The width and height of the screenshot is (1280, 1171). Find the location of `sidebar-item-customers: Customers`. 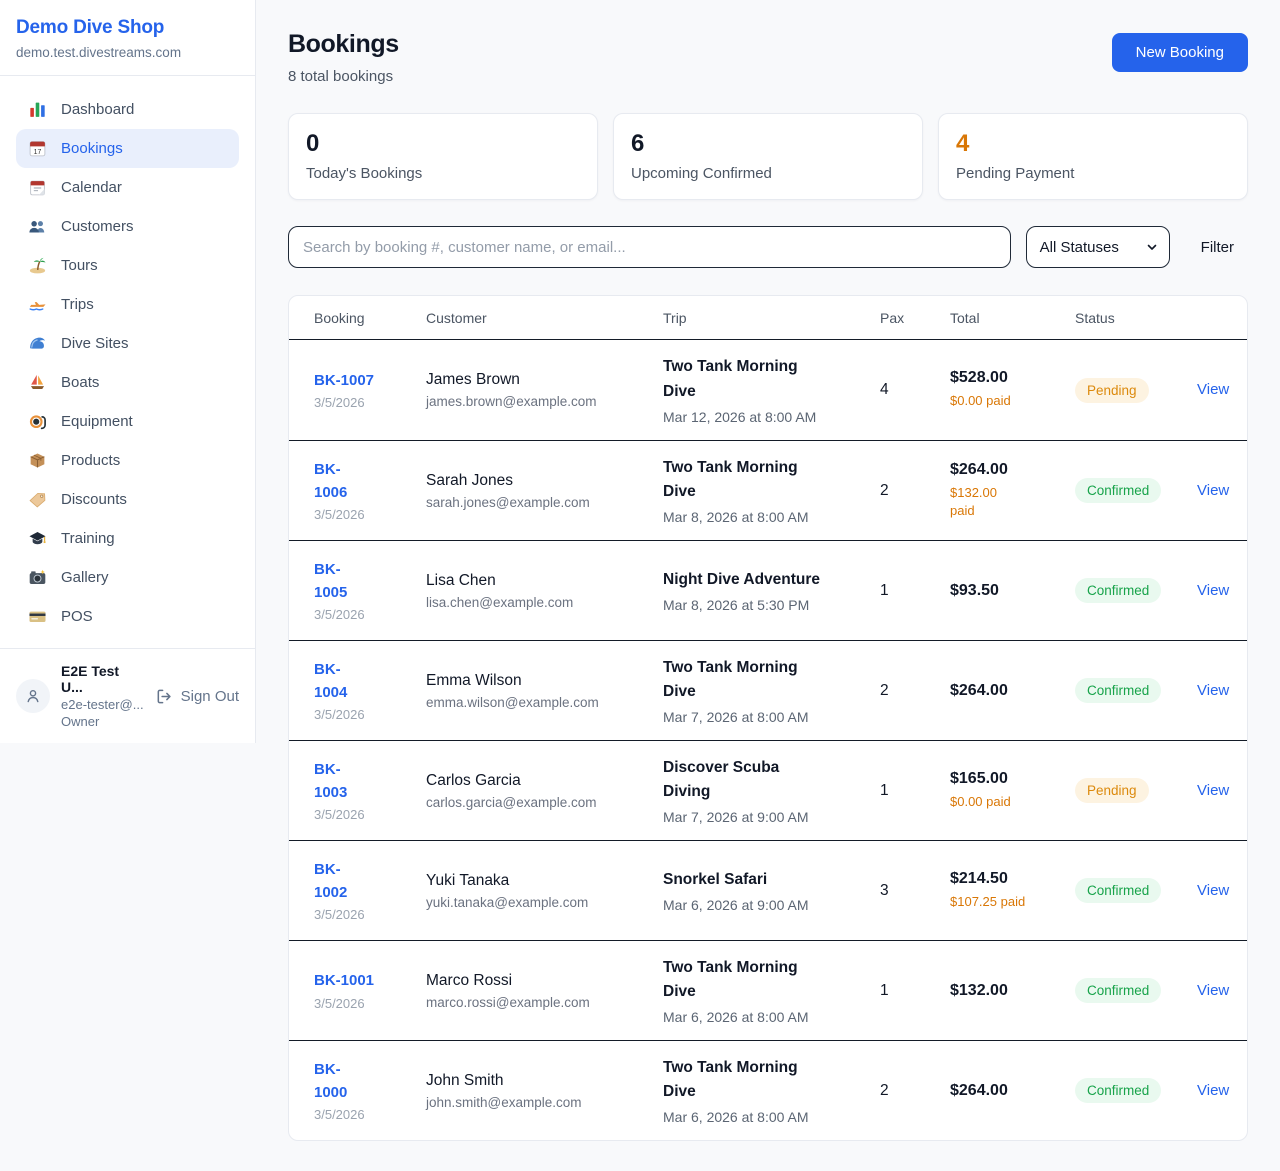

sidebar-item-customers: Customers is located at coordinates (127, 226).